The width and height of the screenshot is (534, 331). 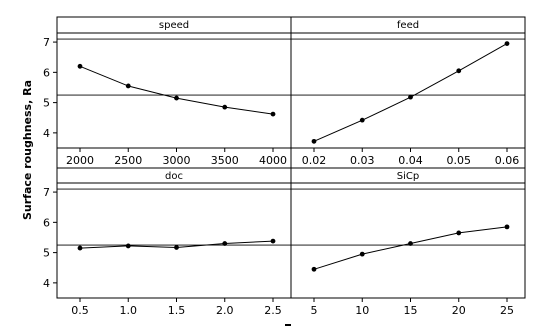 I want to click on x-tick-label: 0.02, so click(x=314, y=160).